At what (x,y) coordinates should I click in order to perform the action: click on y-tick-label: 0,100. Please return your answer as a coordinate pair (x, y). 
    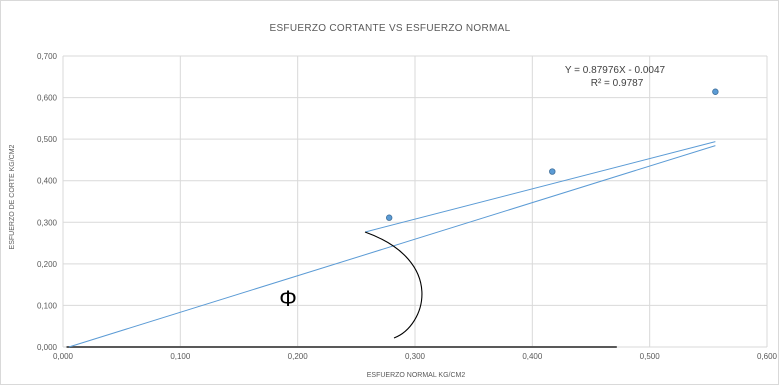
    Looking at the image, I should click on (47, 305).